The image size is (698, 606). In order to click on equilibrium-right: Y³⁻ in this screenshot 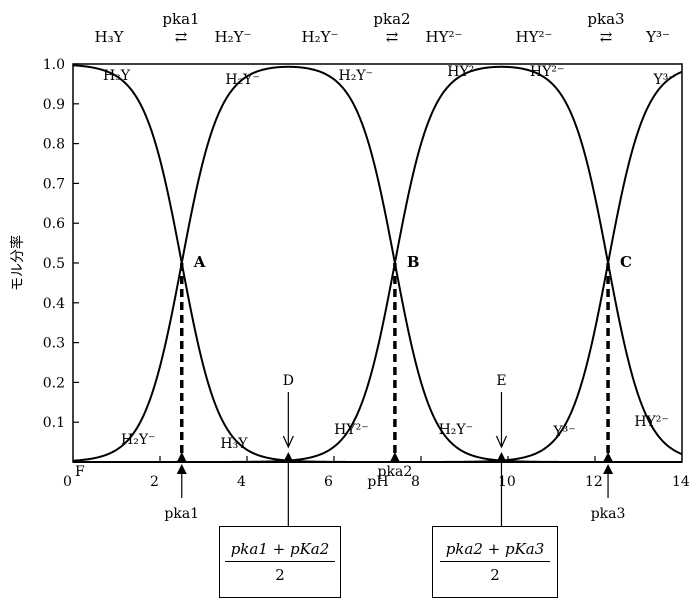, I will do `click(657, 37)`.